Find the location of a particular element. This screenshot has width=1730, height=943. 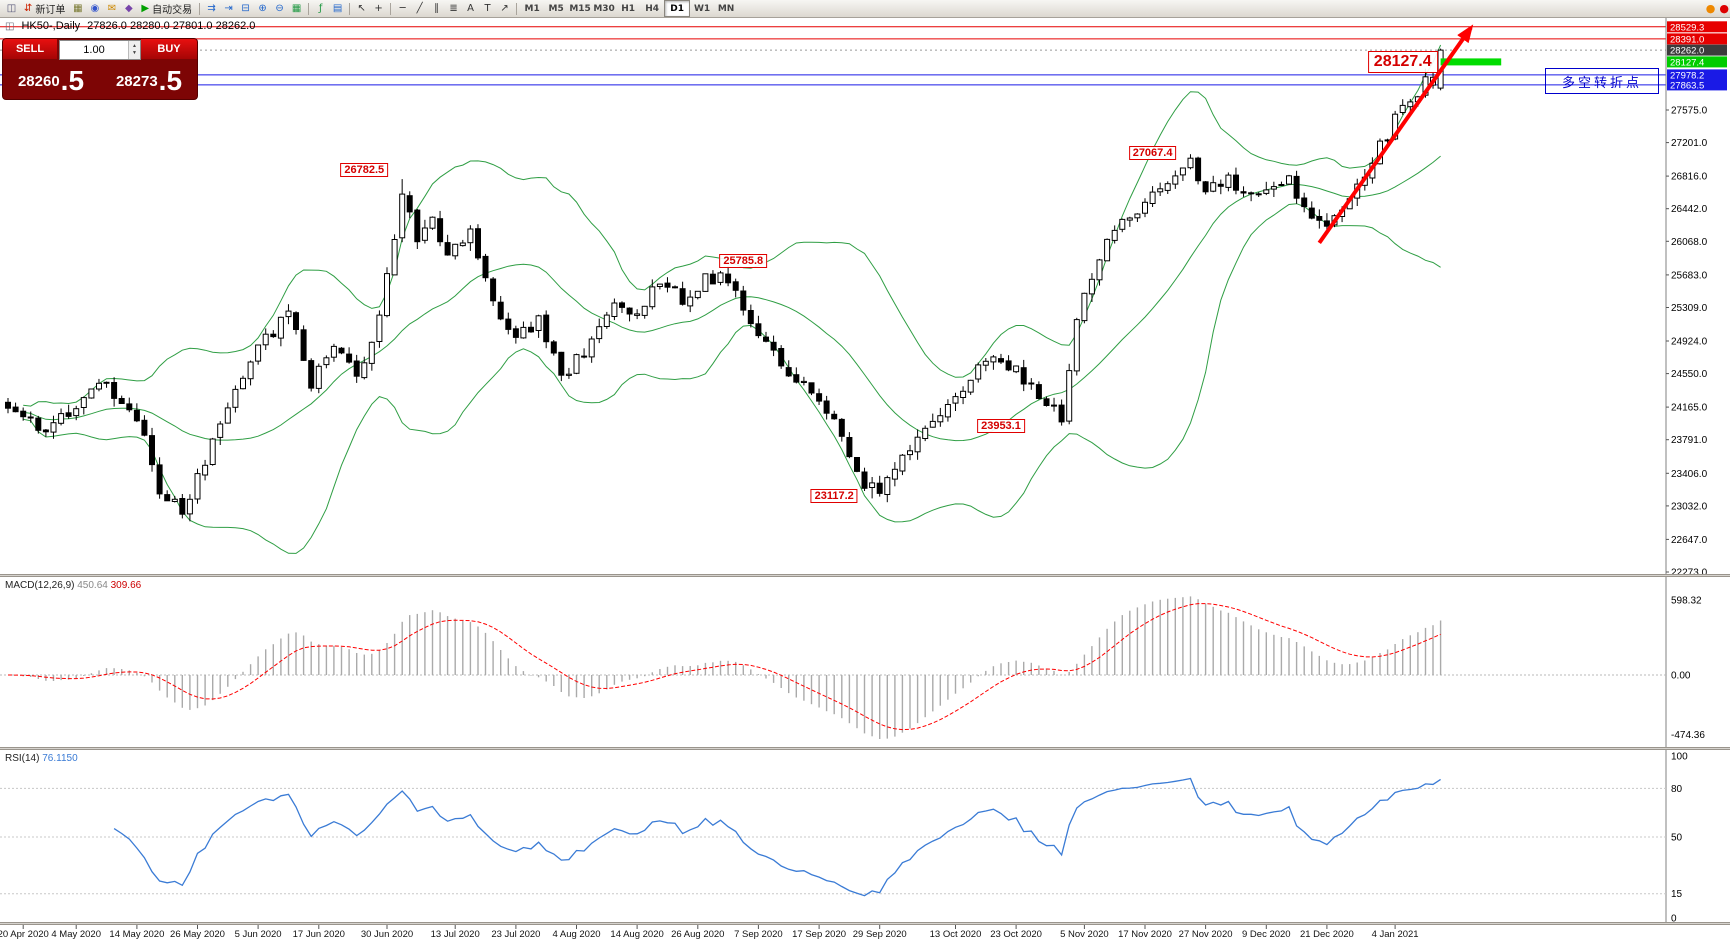

price-tick-label: 24924.0 is located at coordinates (1689, 342).